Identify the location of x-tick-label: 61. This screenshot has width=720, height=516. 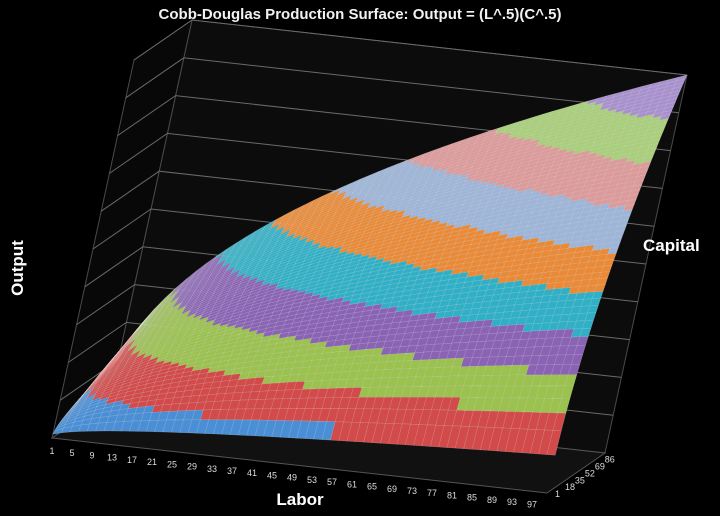
(352, 484).